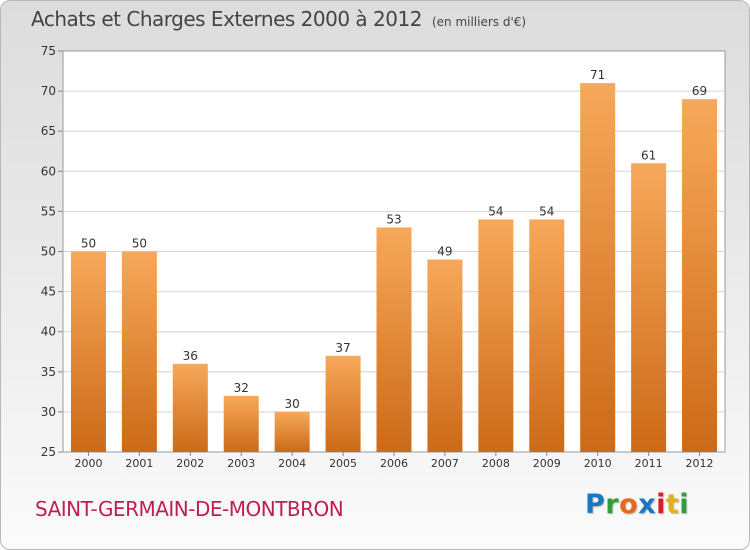  I want to click on bar-value-label: 32, so click(241, 388).